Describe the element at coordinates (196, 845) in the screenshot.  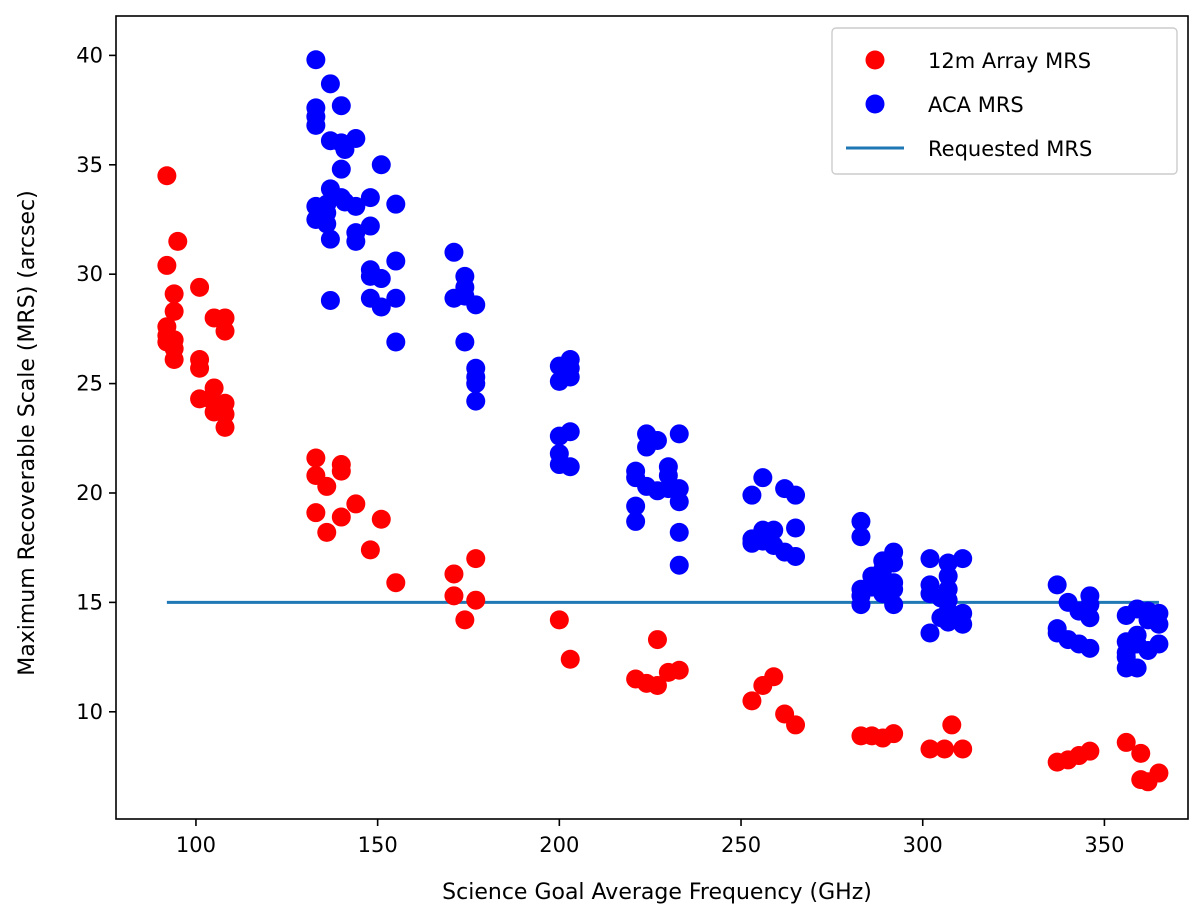
I see `x-tick-label: 100` at that location.